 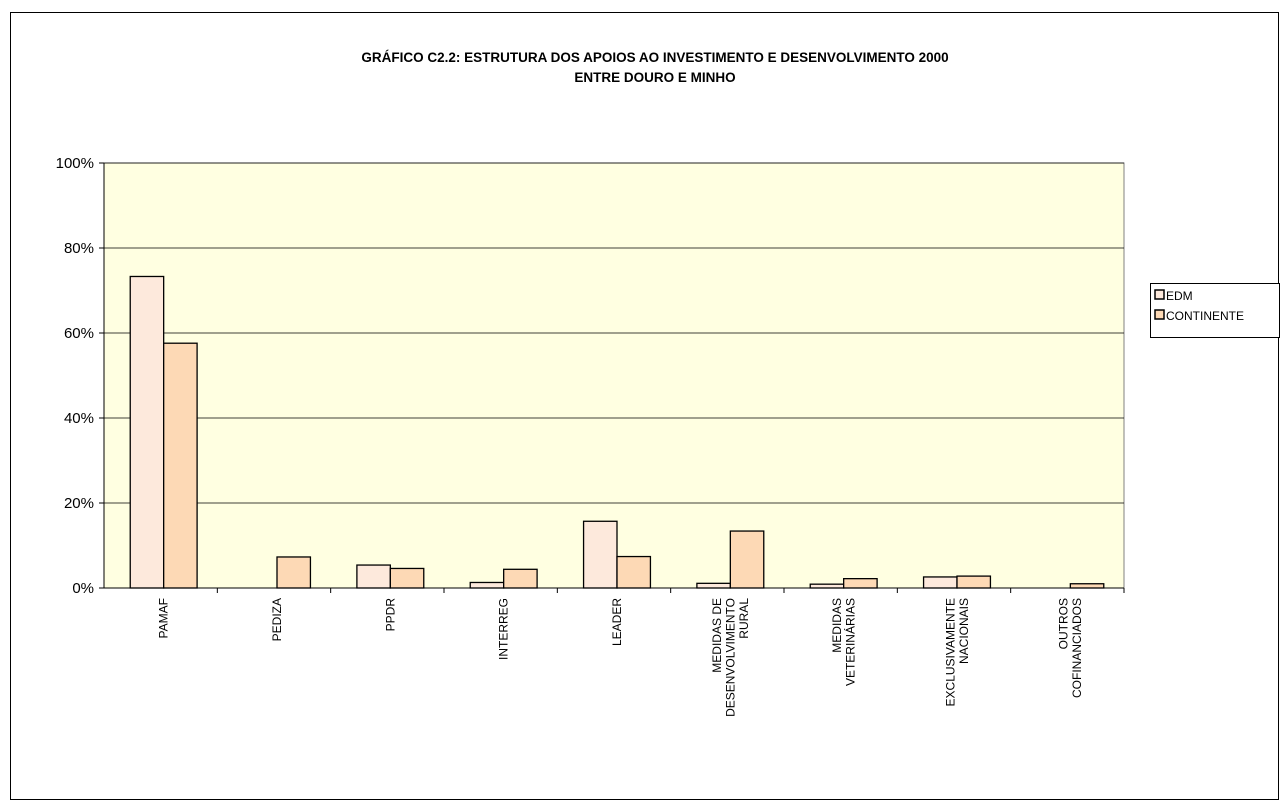 I want to click on x-tick-label-line: PAMAF, so click(x=164, y=618).